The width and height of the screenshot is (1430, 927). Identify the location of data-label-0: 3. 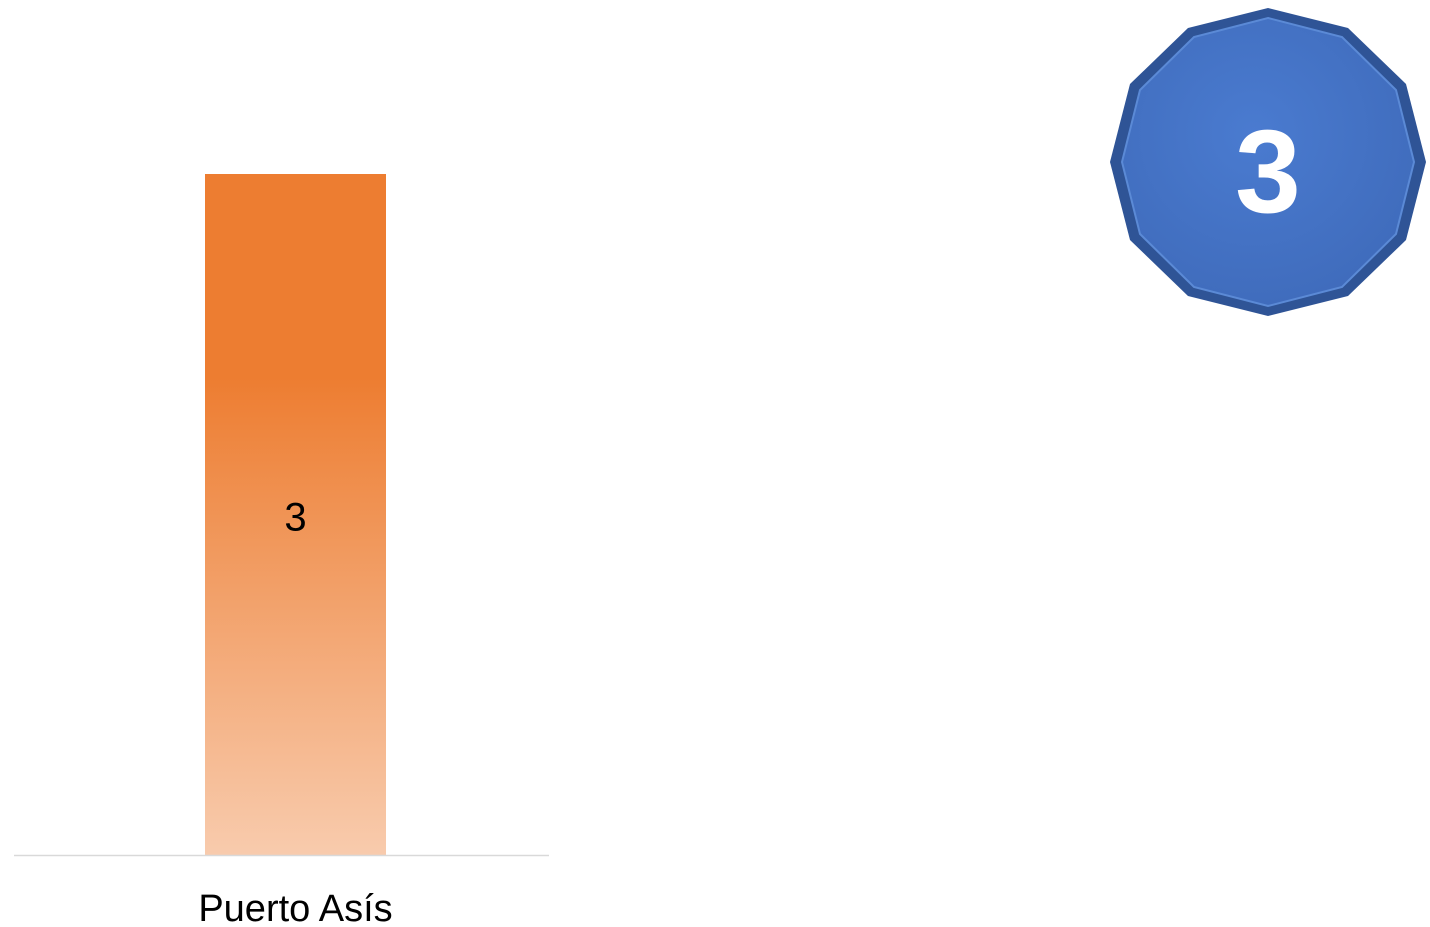
(295, 518).